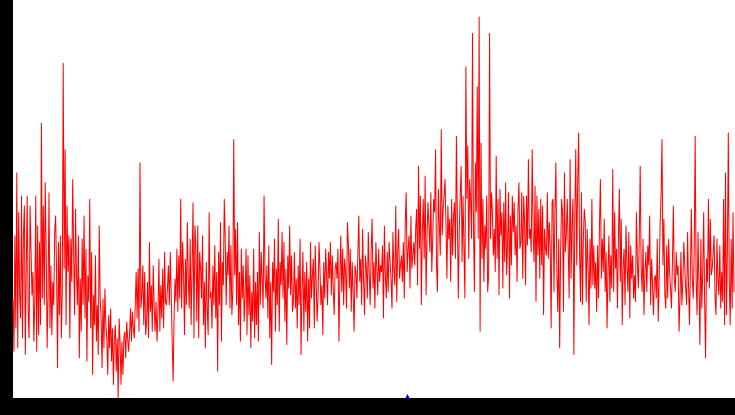 This screenshot has height=415, width=735. Describe the element at coordinates (407, 396) in the screenshot. I see `position-marker` at that location.